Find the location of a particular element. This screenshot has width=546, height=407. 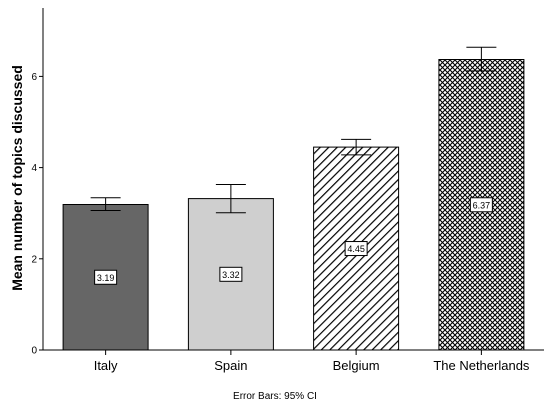

x-category-label: Spain is located at coordinates (230, 365).